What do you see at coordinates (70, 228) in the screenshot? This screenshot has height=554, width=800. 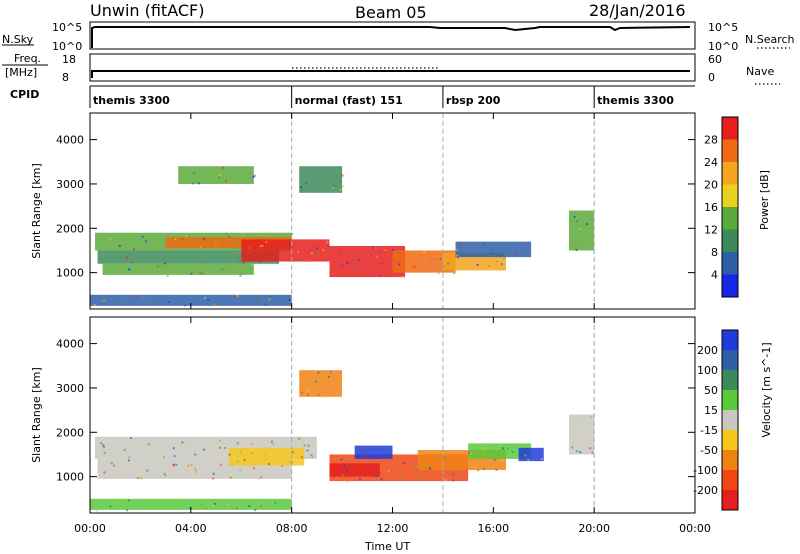 I see `y-tick-label: 2000` at bounding box center [70, 228].